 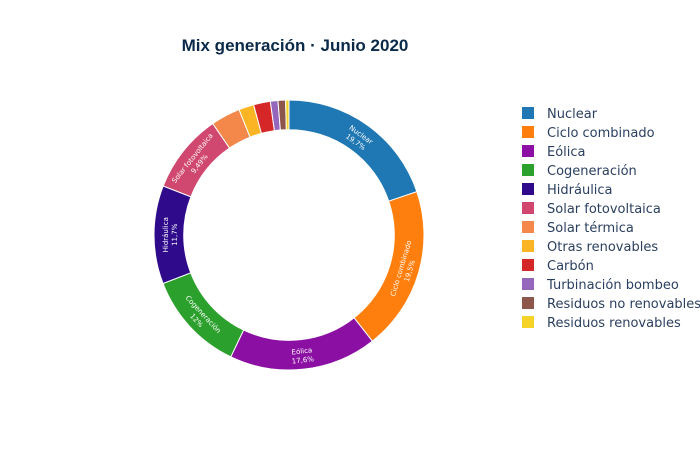 What do you see at coordinates (570, 266) in the screenshot?
I see `legend-label: Carbón` at bounding box center [570, 266].